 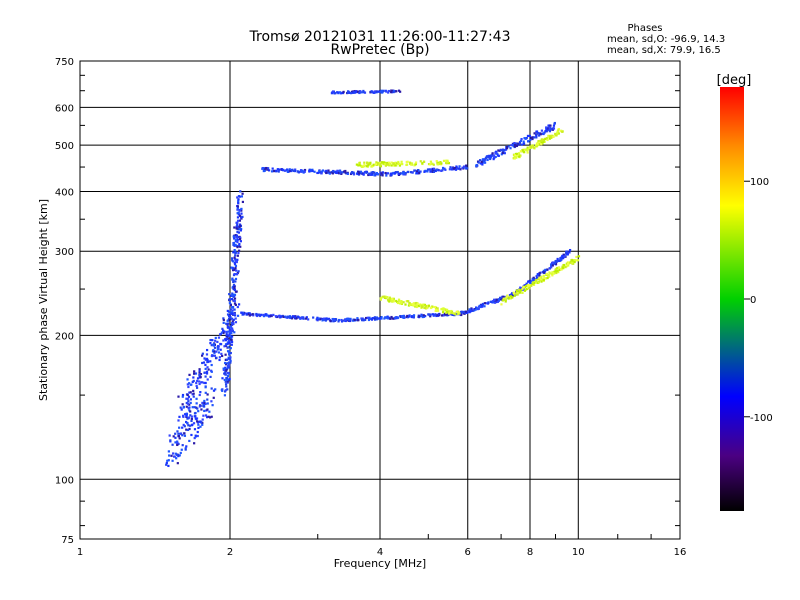 I want to click on x-axis-ticks: 1 2 4 6 8 10 16, so click(x=382, y=546).